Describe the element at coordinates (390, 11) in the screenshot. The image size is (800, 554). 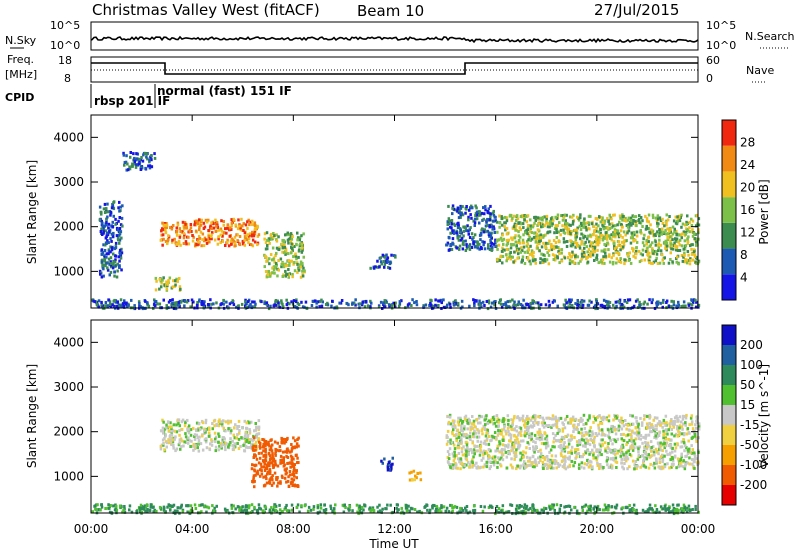
I see `beam-label: Beam 10` at that location.